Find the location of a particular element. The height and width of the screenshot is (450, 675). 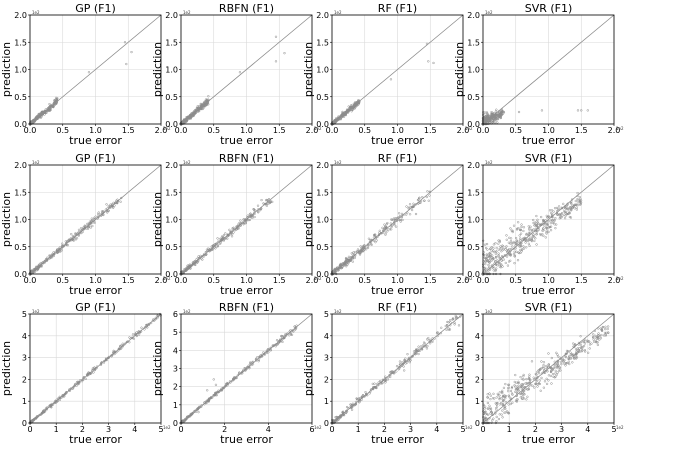

y-offset-label: 1e2 is located at coordinates (489, 311).